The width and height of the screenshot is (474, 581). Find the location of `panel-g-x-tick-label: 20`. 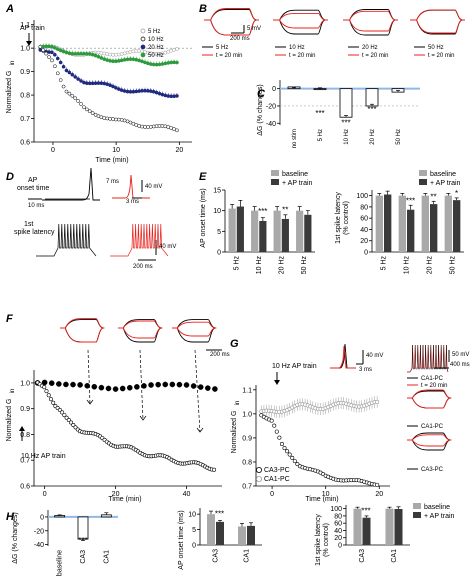

panel-g-x-tick-label: 20 is located at coordinates (379, 494).